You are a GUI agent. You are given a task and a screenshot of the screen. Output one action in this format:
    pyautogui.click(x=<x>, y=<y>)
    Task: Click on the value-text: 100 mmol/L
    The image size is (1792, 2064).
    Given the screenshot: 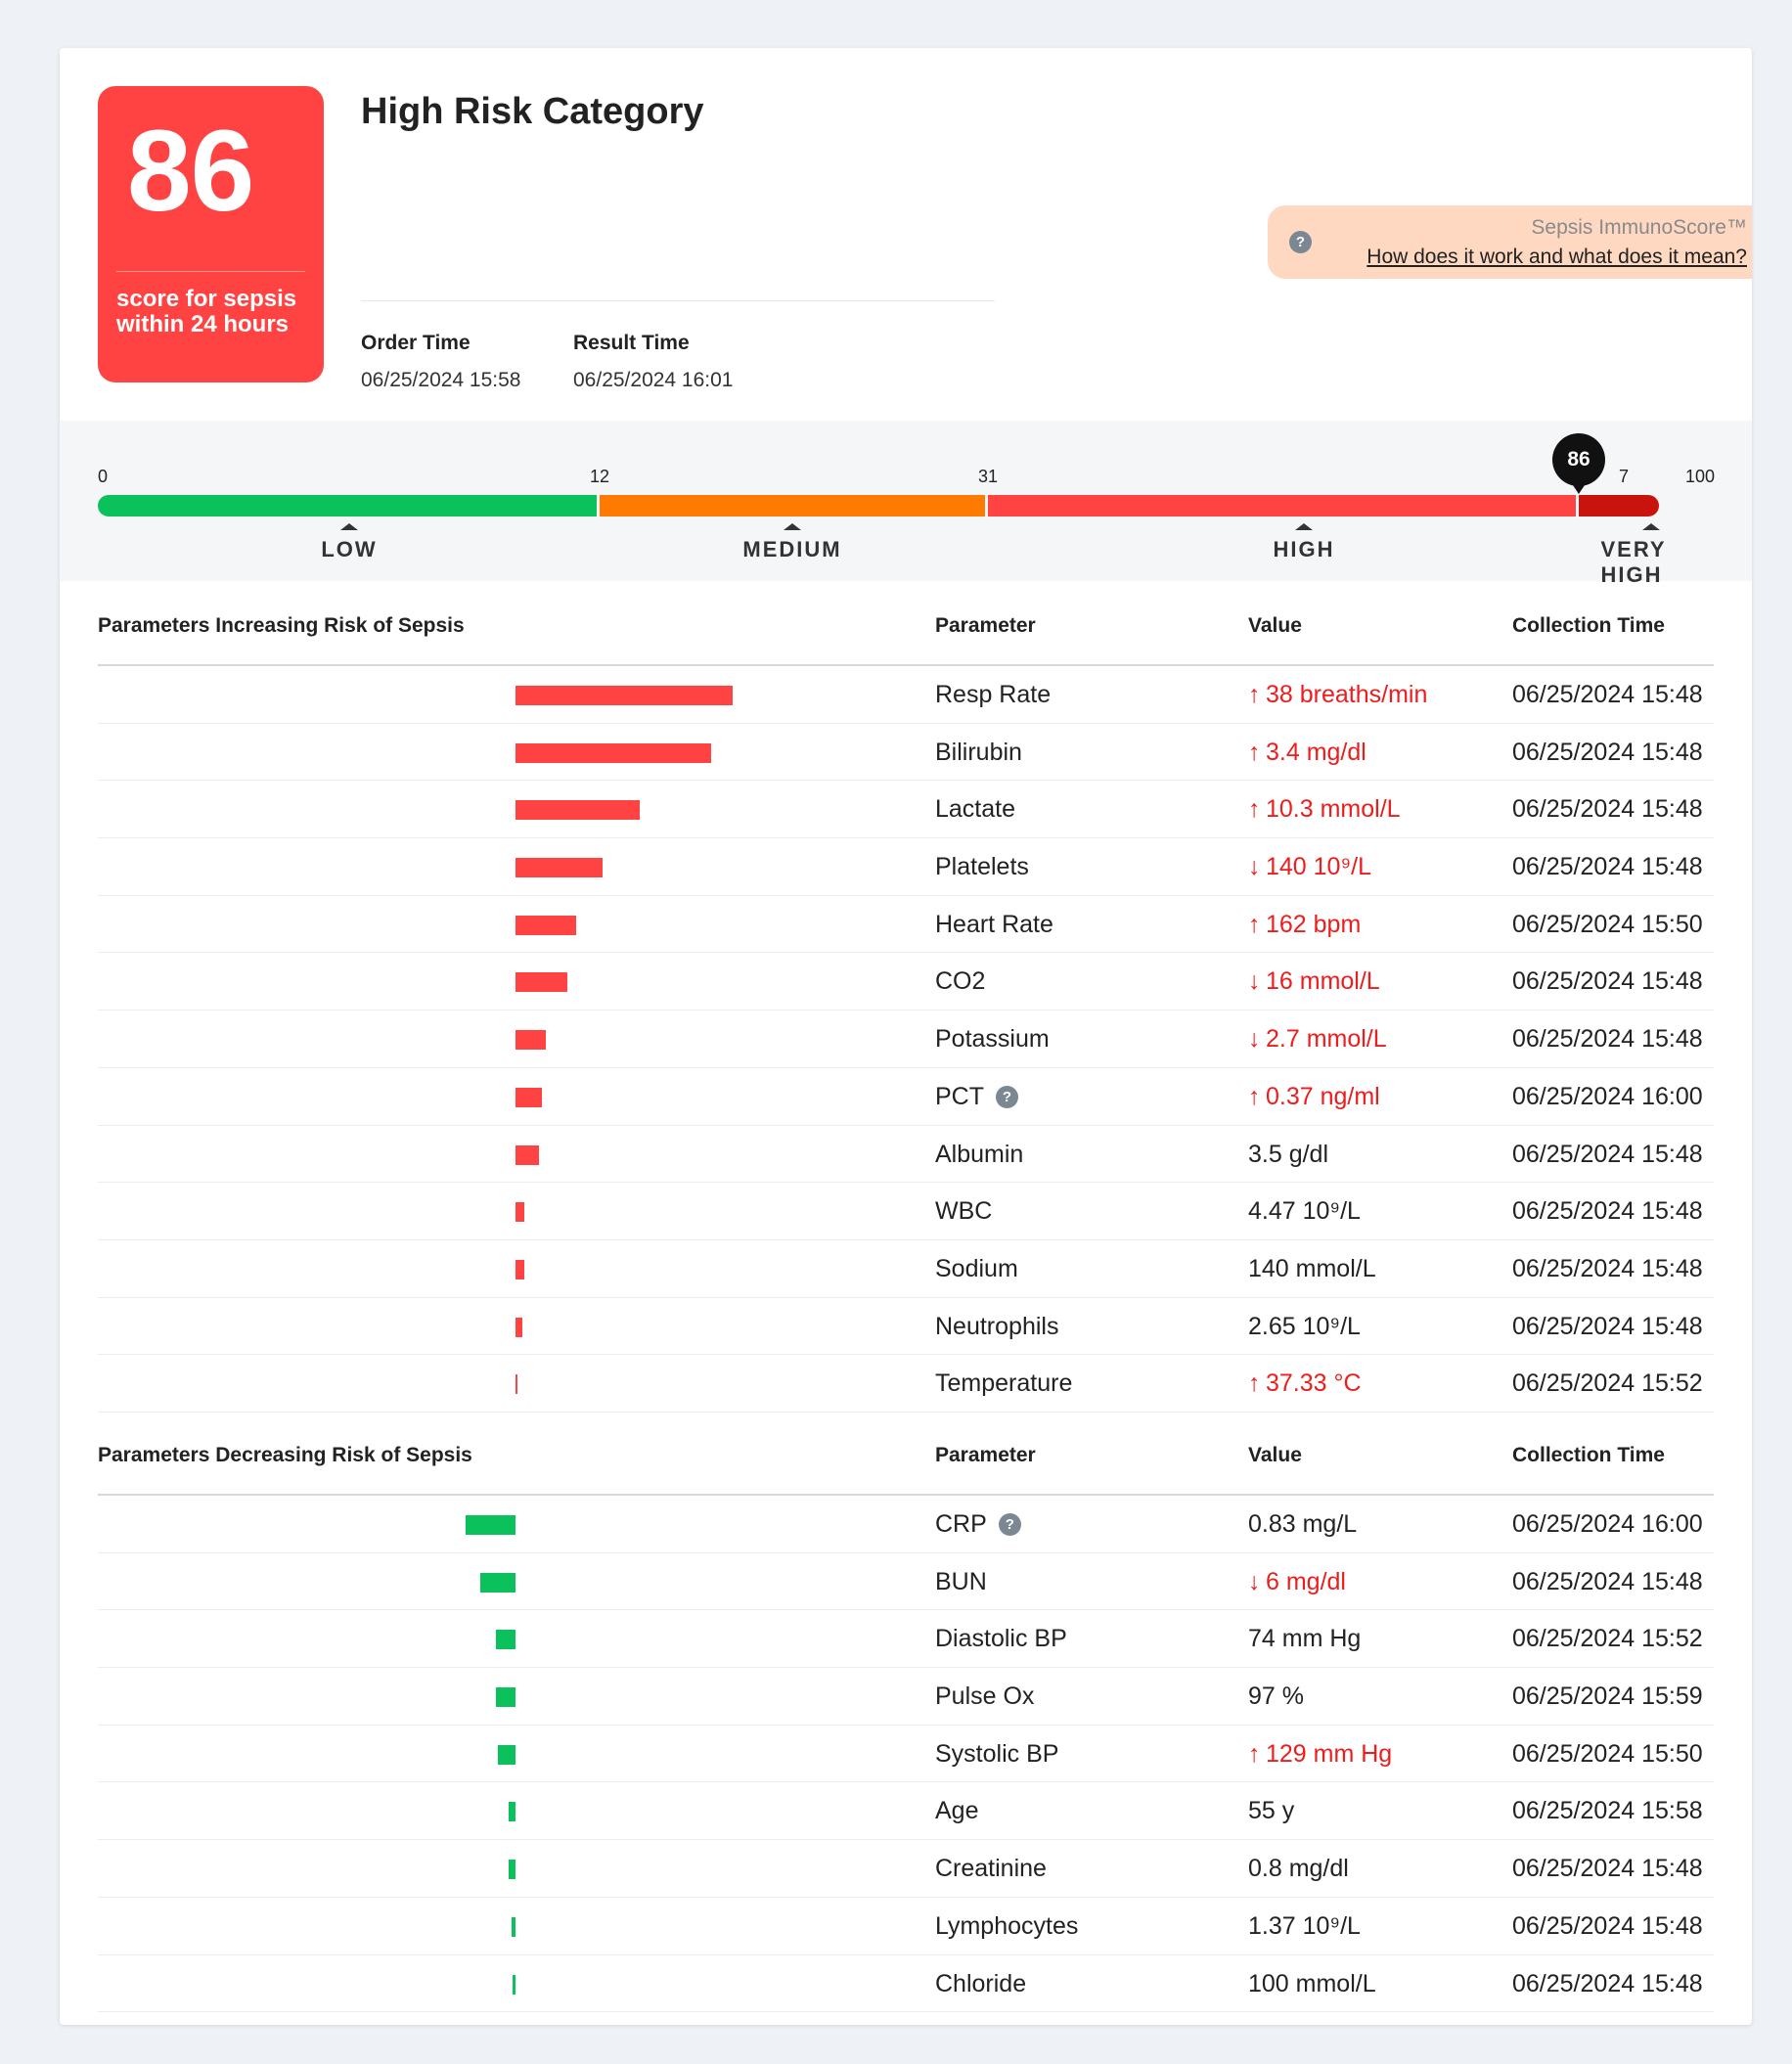 What is the action you would take?
    pyautogui.click(x=1312, y=1983)
    